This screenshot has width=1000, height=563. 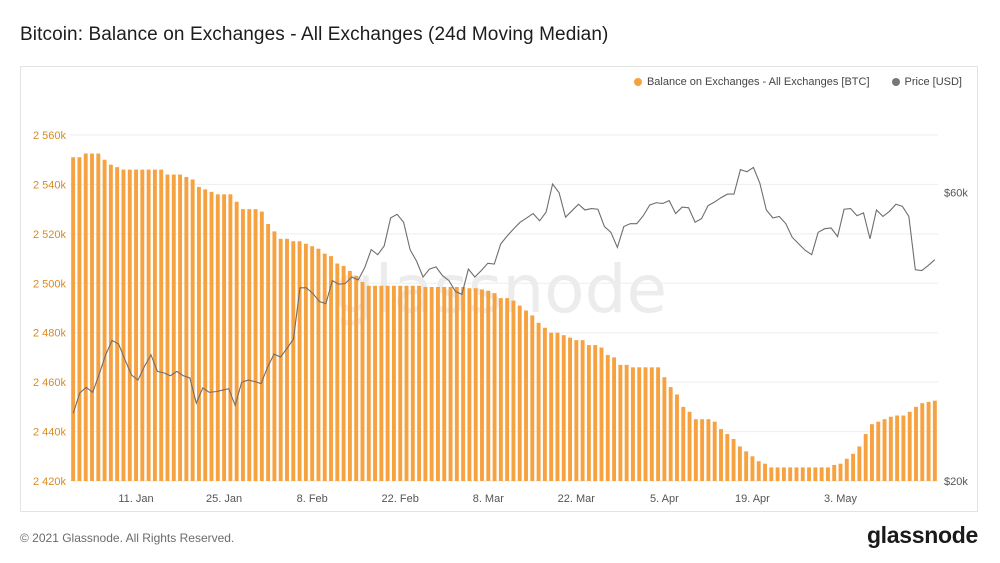 I want to click on brand-logo: glassnode, so click(x=922, y=535).